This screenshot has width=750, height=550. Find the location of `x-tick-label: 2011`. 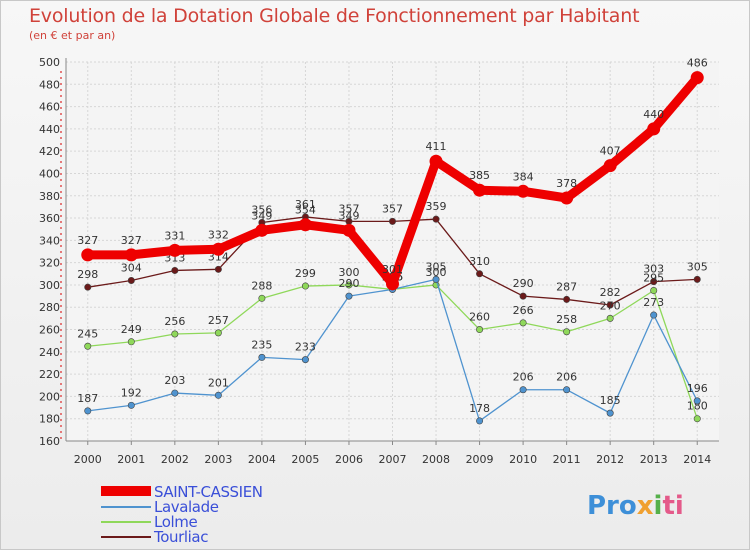

x-tick-label: 2011 is located at coordinates (567, 459).